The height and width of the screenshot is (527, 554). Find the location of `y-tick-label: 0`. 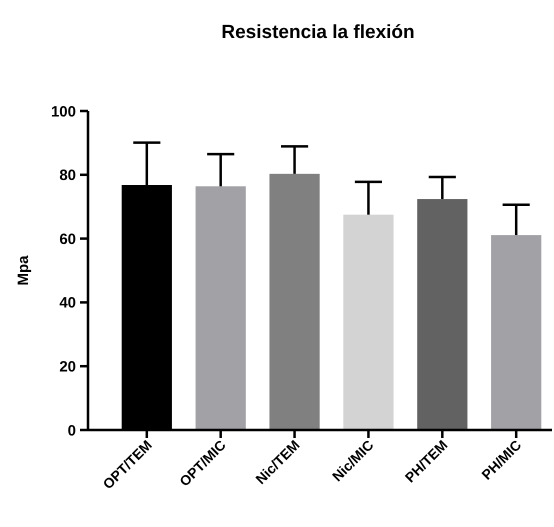

y-tick-label: 0 is located at coordinates (72, 431).